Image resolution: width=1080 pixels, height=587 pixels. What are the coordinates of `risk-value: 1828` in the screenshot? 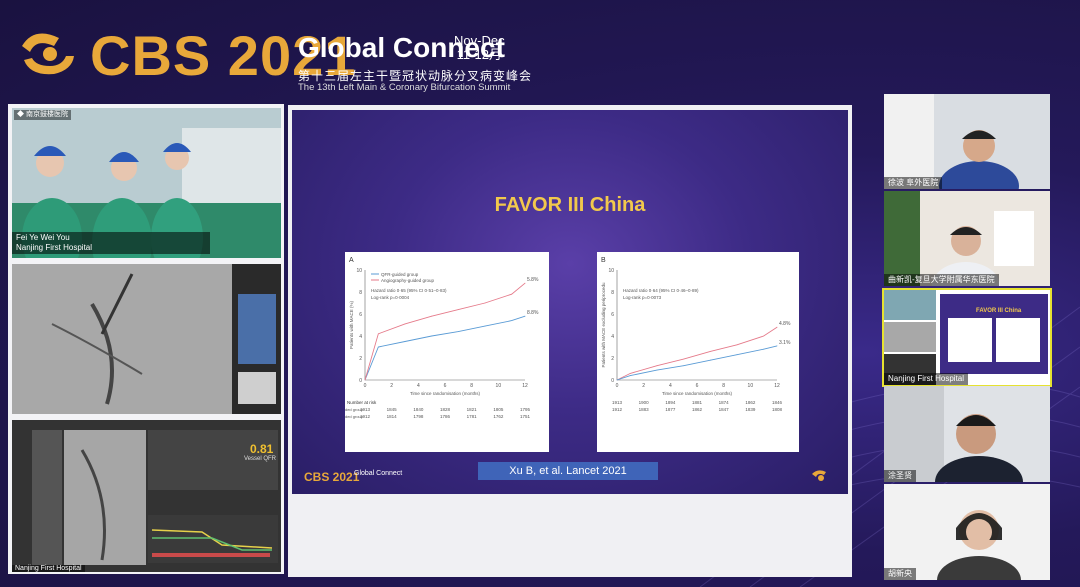 It's located at (445, 409).